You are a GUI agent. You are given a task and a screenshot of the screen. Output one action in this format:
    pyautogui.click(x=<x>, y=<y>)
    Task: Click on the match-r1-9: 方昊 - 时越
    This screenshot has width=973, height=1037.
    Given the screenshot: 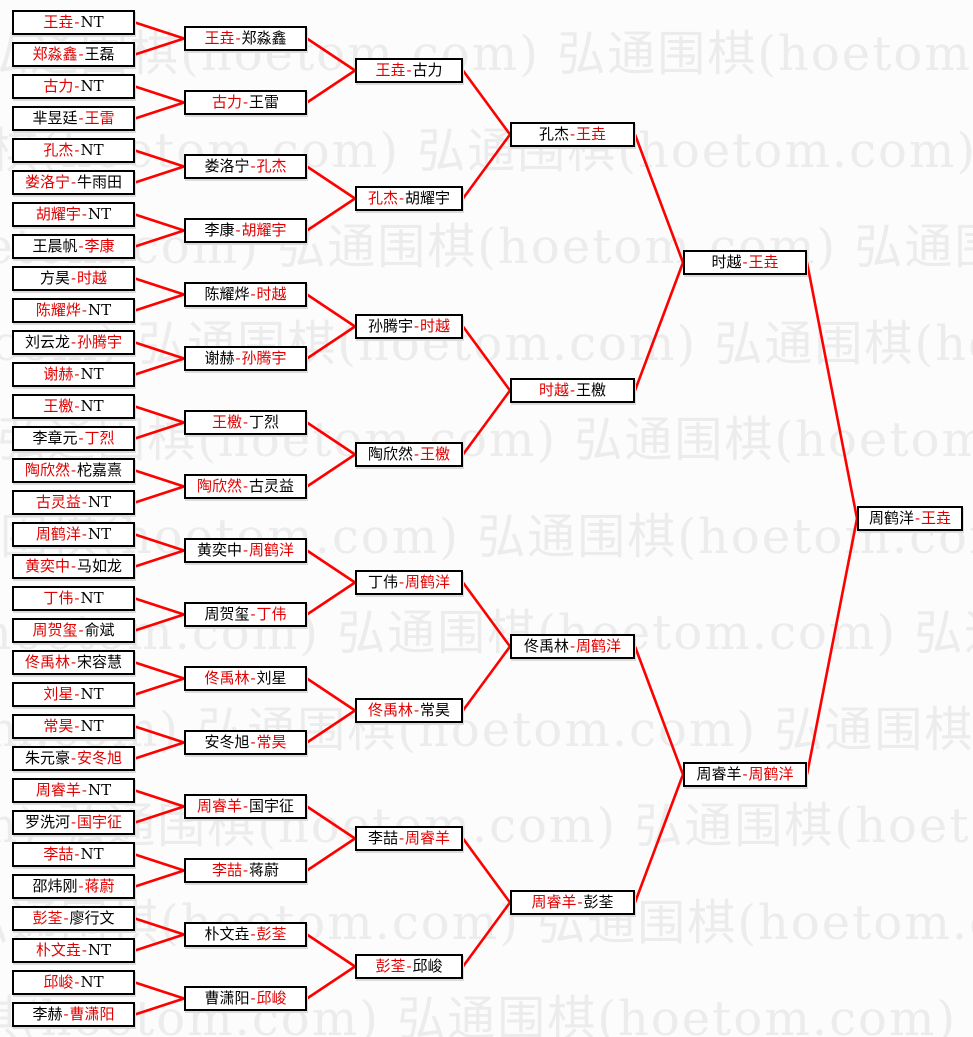 What is the action you would take?
    pyautogui.click(x=73, y=278)
    